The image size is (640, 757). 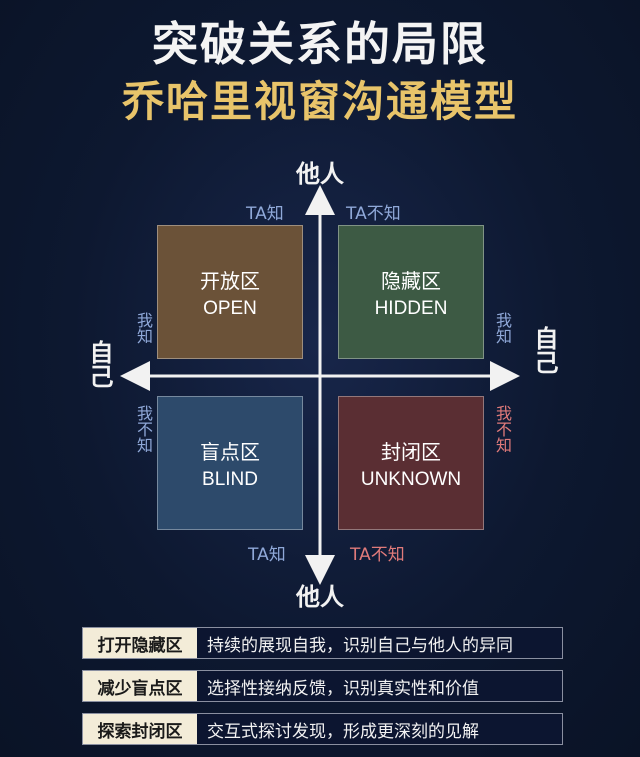 I want to click on strategy-desc: 持续的展现自我，识别自己与他人的异同, so click(x=360, y=645).